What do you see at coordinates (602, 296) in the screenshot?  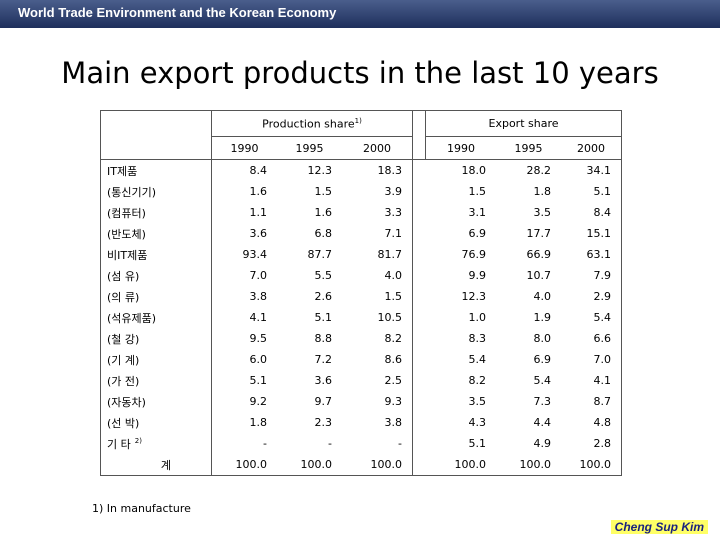 I see `value-cell: 2.9` at bounding box center [602, 296].